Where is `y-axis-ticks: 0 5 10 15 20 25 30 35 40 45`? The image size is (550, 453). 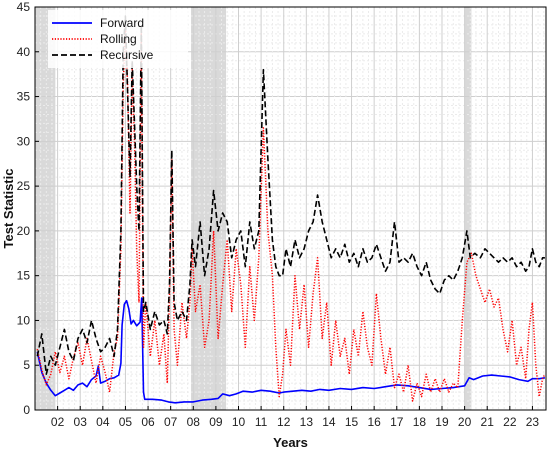
y-axis-ticks: 0 5 10 15 20 25 30 35 40 45 is located at coordinates (28, 208).